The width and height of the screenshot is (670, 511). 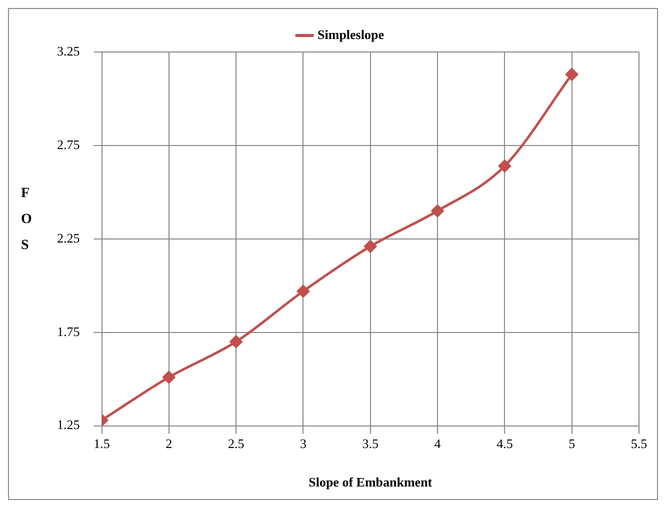 What do you see at coordinates (236, 444) in the screenshot?
I see `x-tick-label: 2.5` at bounding box center [236, 444].